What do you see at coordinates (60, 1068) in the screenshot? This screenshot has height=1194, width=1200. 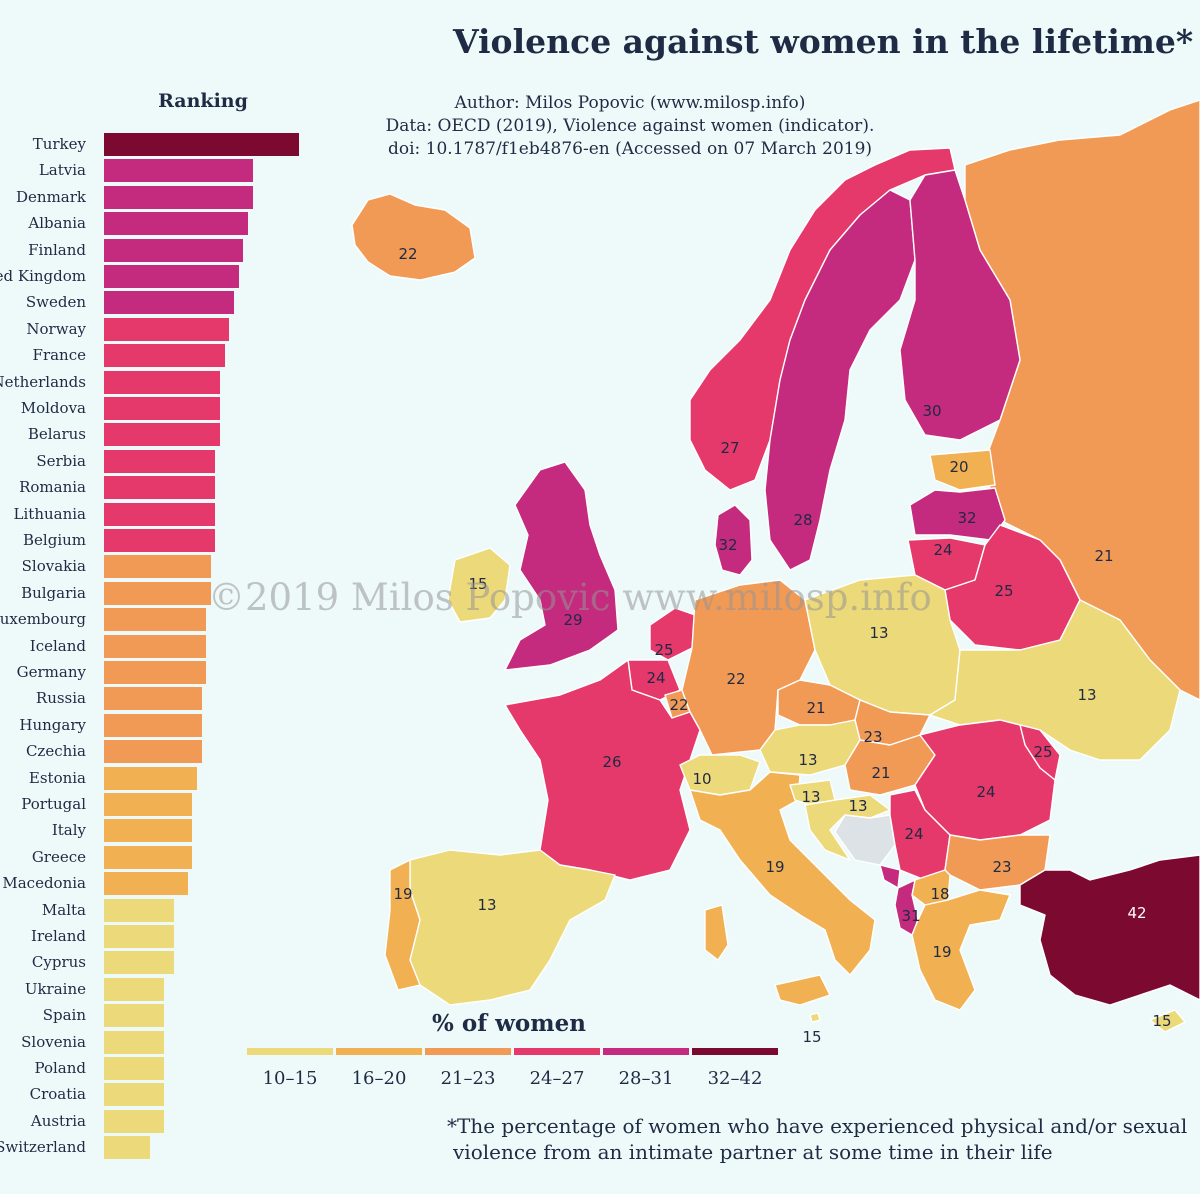 I see `bar-label: Poland` at bounding box center [60, 1068].